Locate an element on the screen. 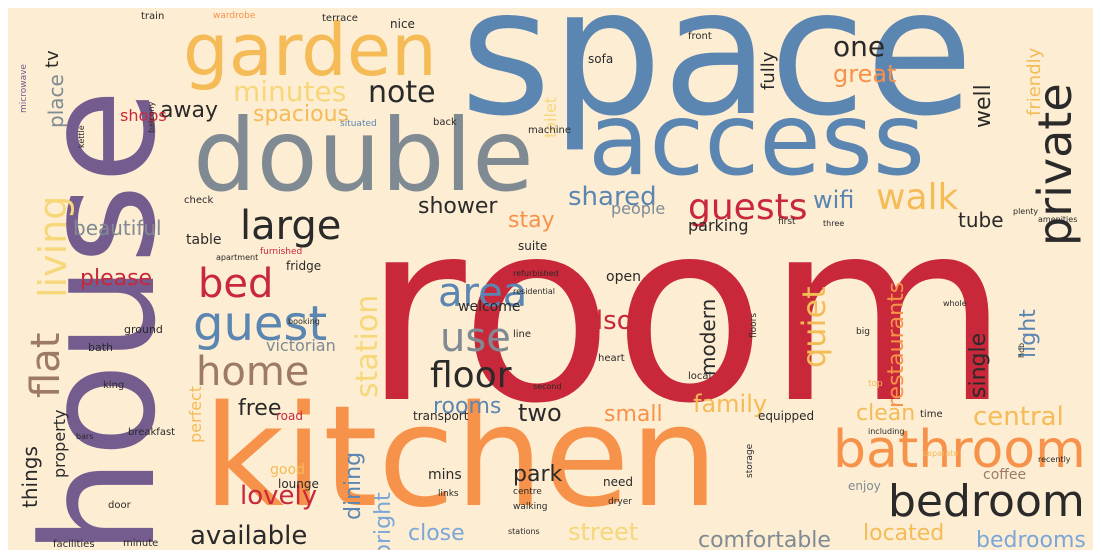 This screenshot has height=558, width=1101. word-coffee: coffee is located at coordinates (1005, 475).